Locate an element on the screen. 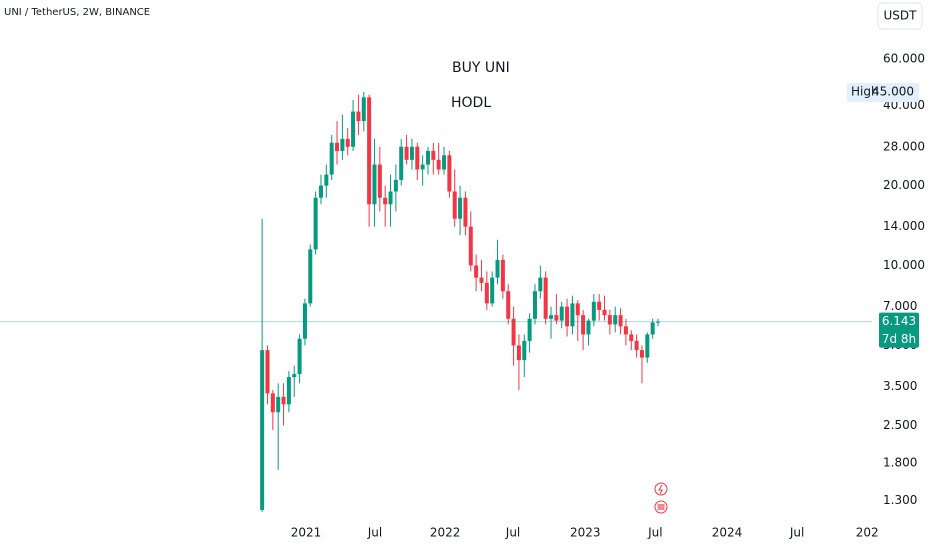 The height and width of the screenshot is (550, 932). y-tick-label: 60.000 is located at coordinates (904, 58).